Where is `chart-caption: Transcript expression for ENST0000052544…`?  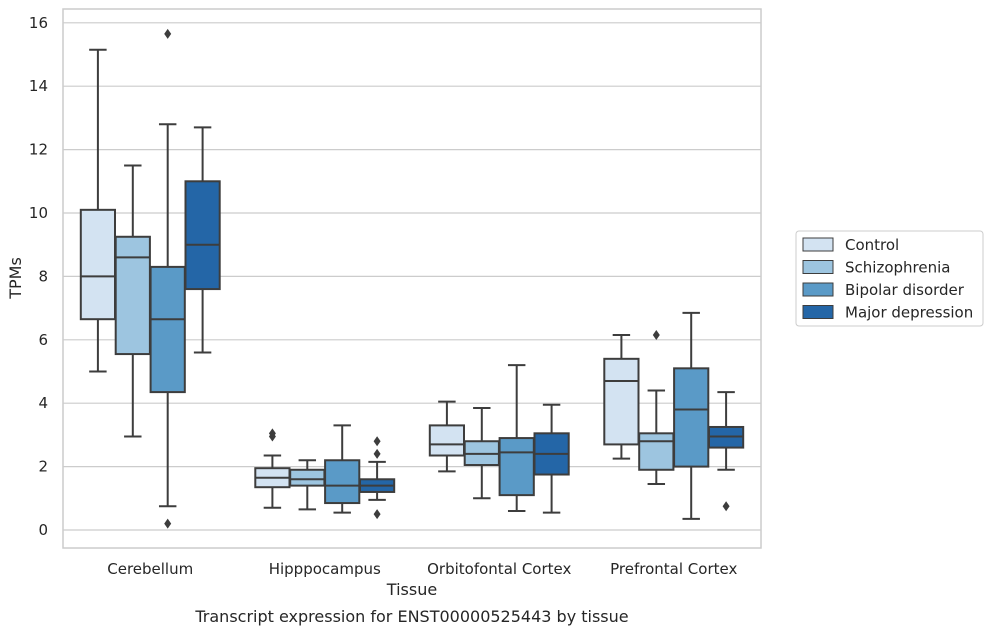 chart-caption: Transcript expression for ENST0000052544… is located at coordinates (411, 616).